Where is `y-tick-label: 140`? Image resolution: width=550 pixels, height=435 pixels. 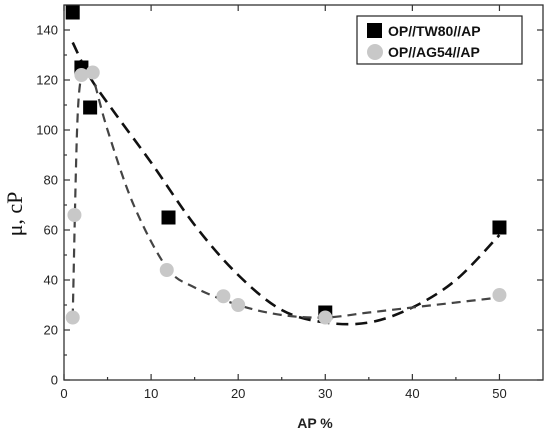
y-tick-label: 140 is located at coordinates (47, 30).